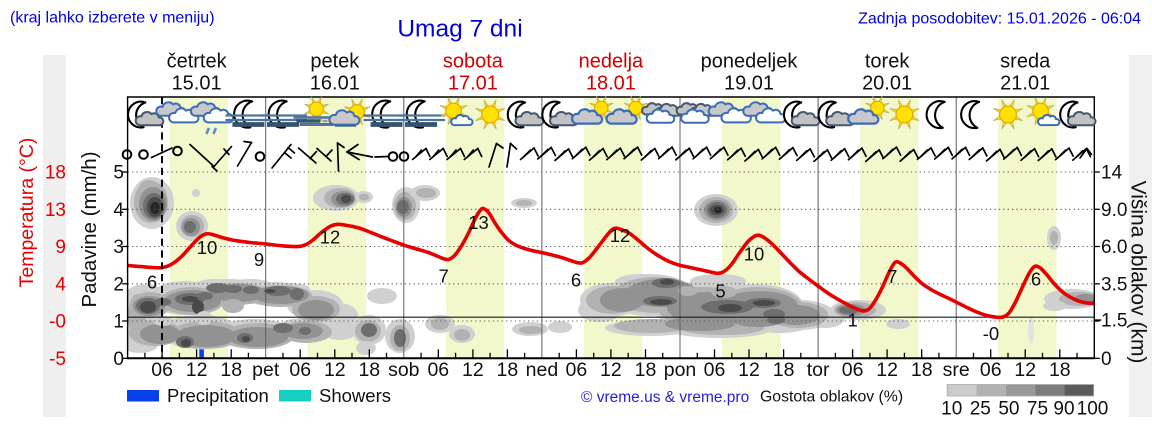 Image resolution: width=1152 pixels, height=443 pixels. I want to click on svg-text: 25, so click(980, 409).